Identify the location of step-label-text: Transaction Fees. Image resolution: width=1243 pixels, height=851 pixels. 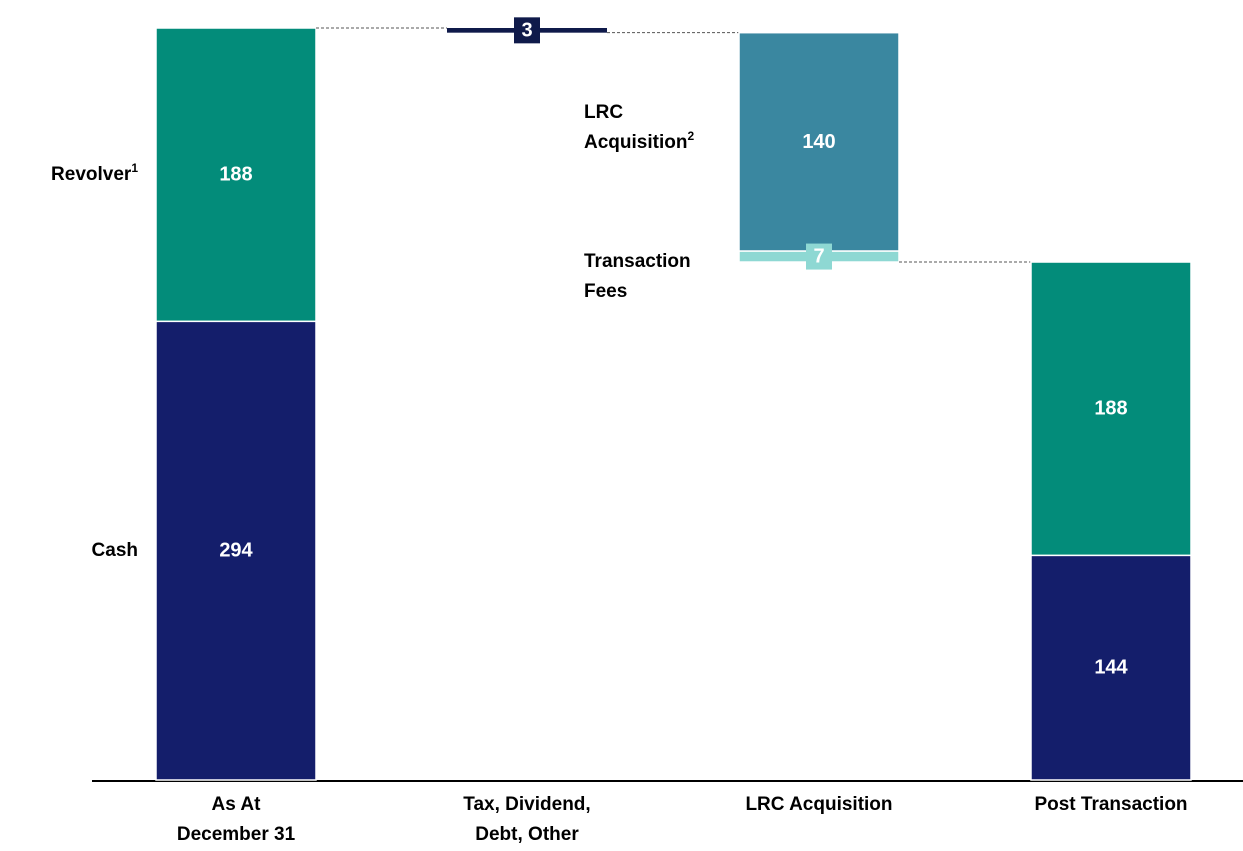
(637, 276).